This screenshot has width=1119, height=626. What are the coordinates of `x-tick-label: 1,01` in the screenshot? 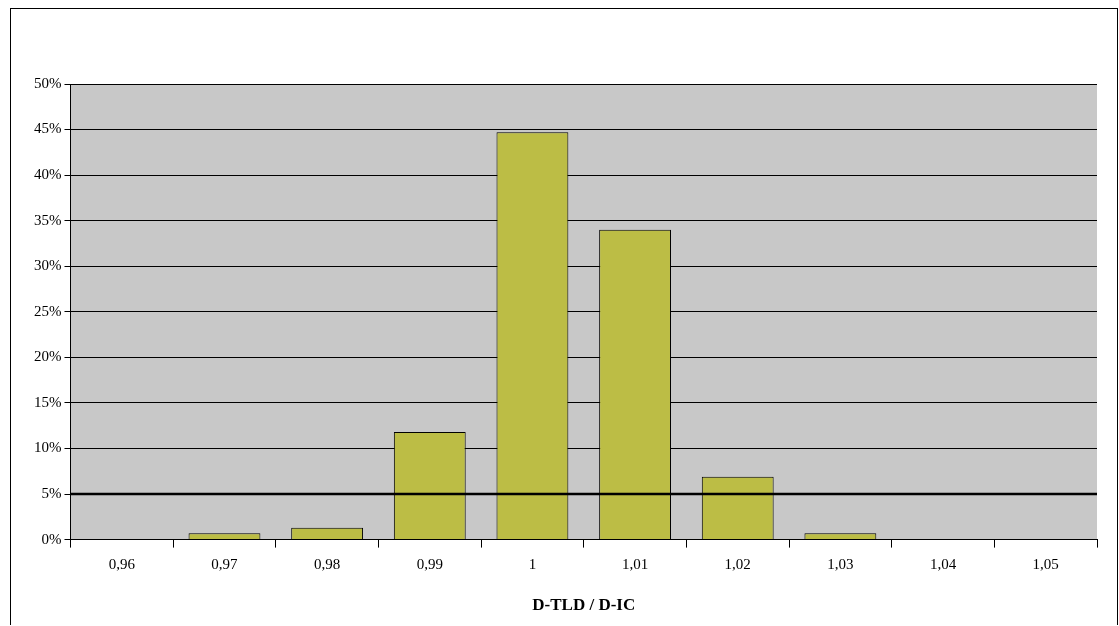 It's located at (635, 563).